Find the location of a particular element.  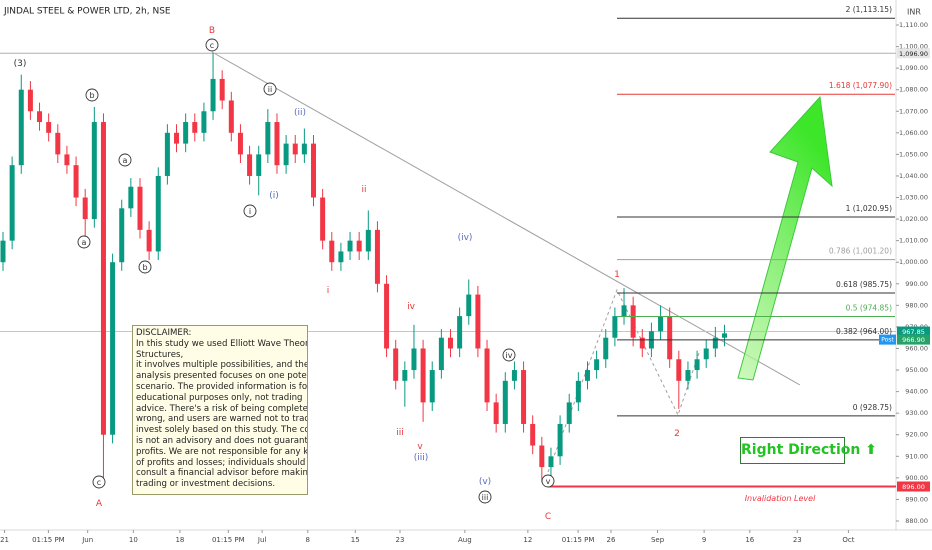

wave-label: ii is located at coordinates (363, 190).